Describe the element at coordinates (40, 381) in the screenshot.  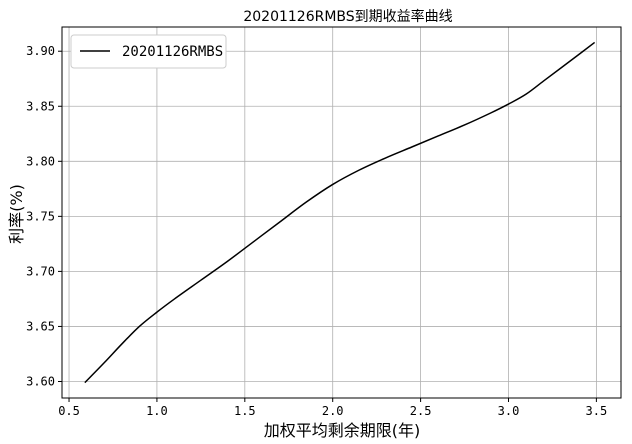
I see `y-tick-label: 3.60` at that location.